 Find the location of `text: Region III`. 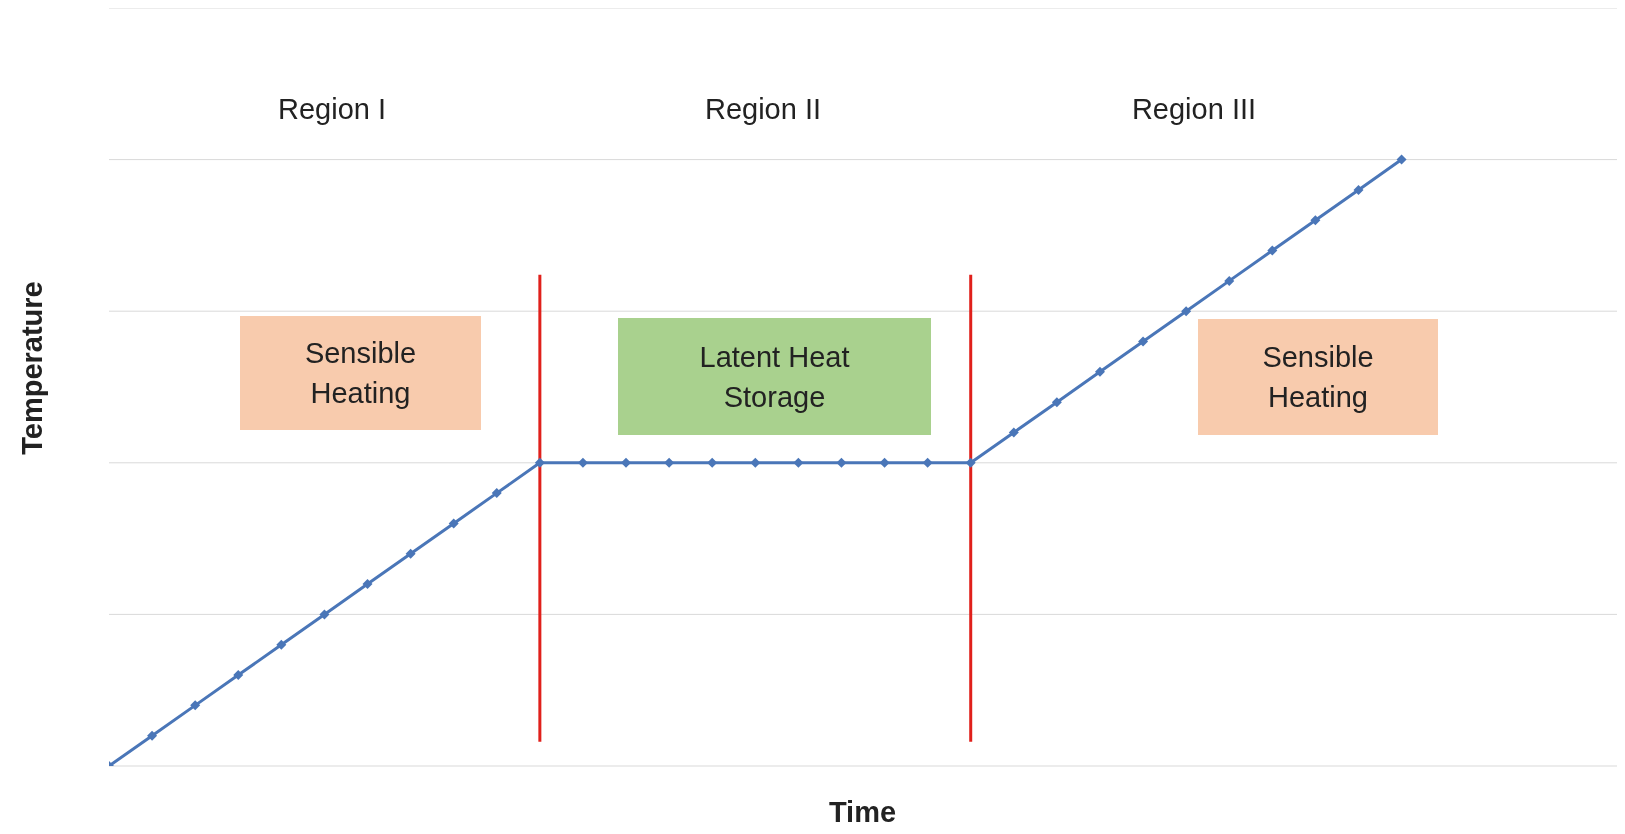

text: Region III is located at coordinates (1194, 109).